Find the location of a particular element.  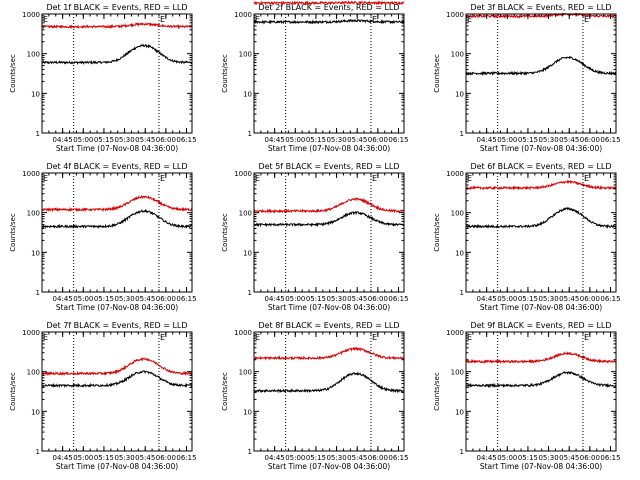

panel-title: Det 8f BLACK = Events, RED = LLD is located at coordinates (328, 325).